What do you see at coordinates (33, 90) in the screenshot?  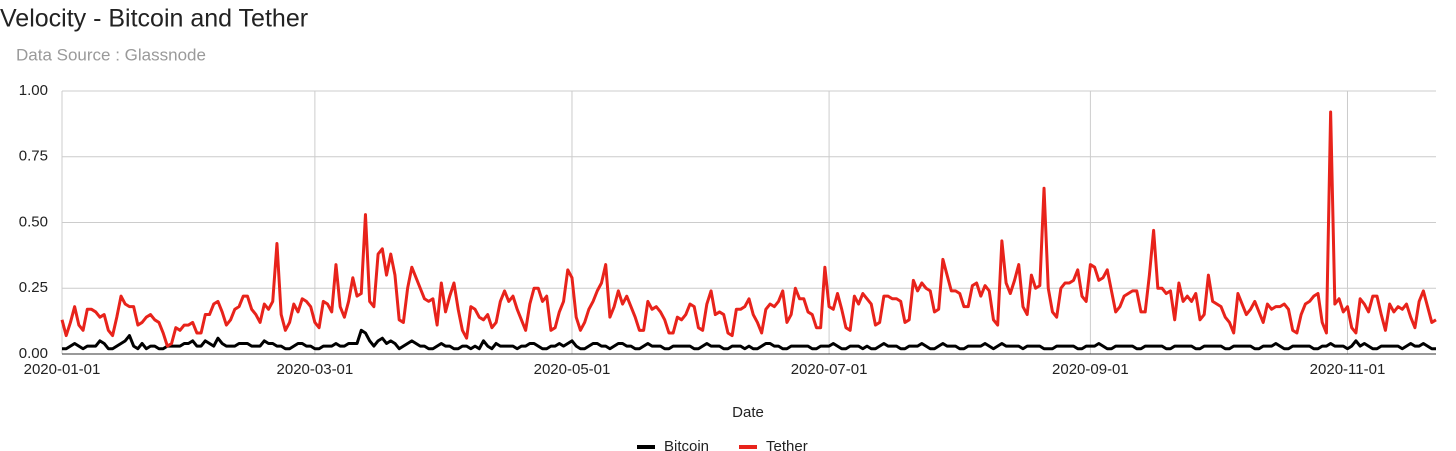 I see `y-tick-label: 1.00` at bounding box center [33, 90].